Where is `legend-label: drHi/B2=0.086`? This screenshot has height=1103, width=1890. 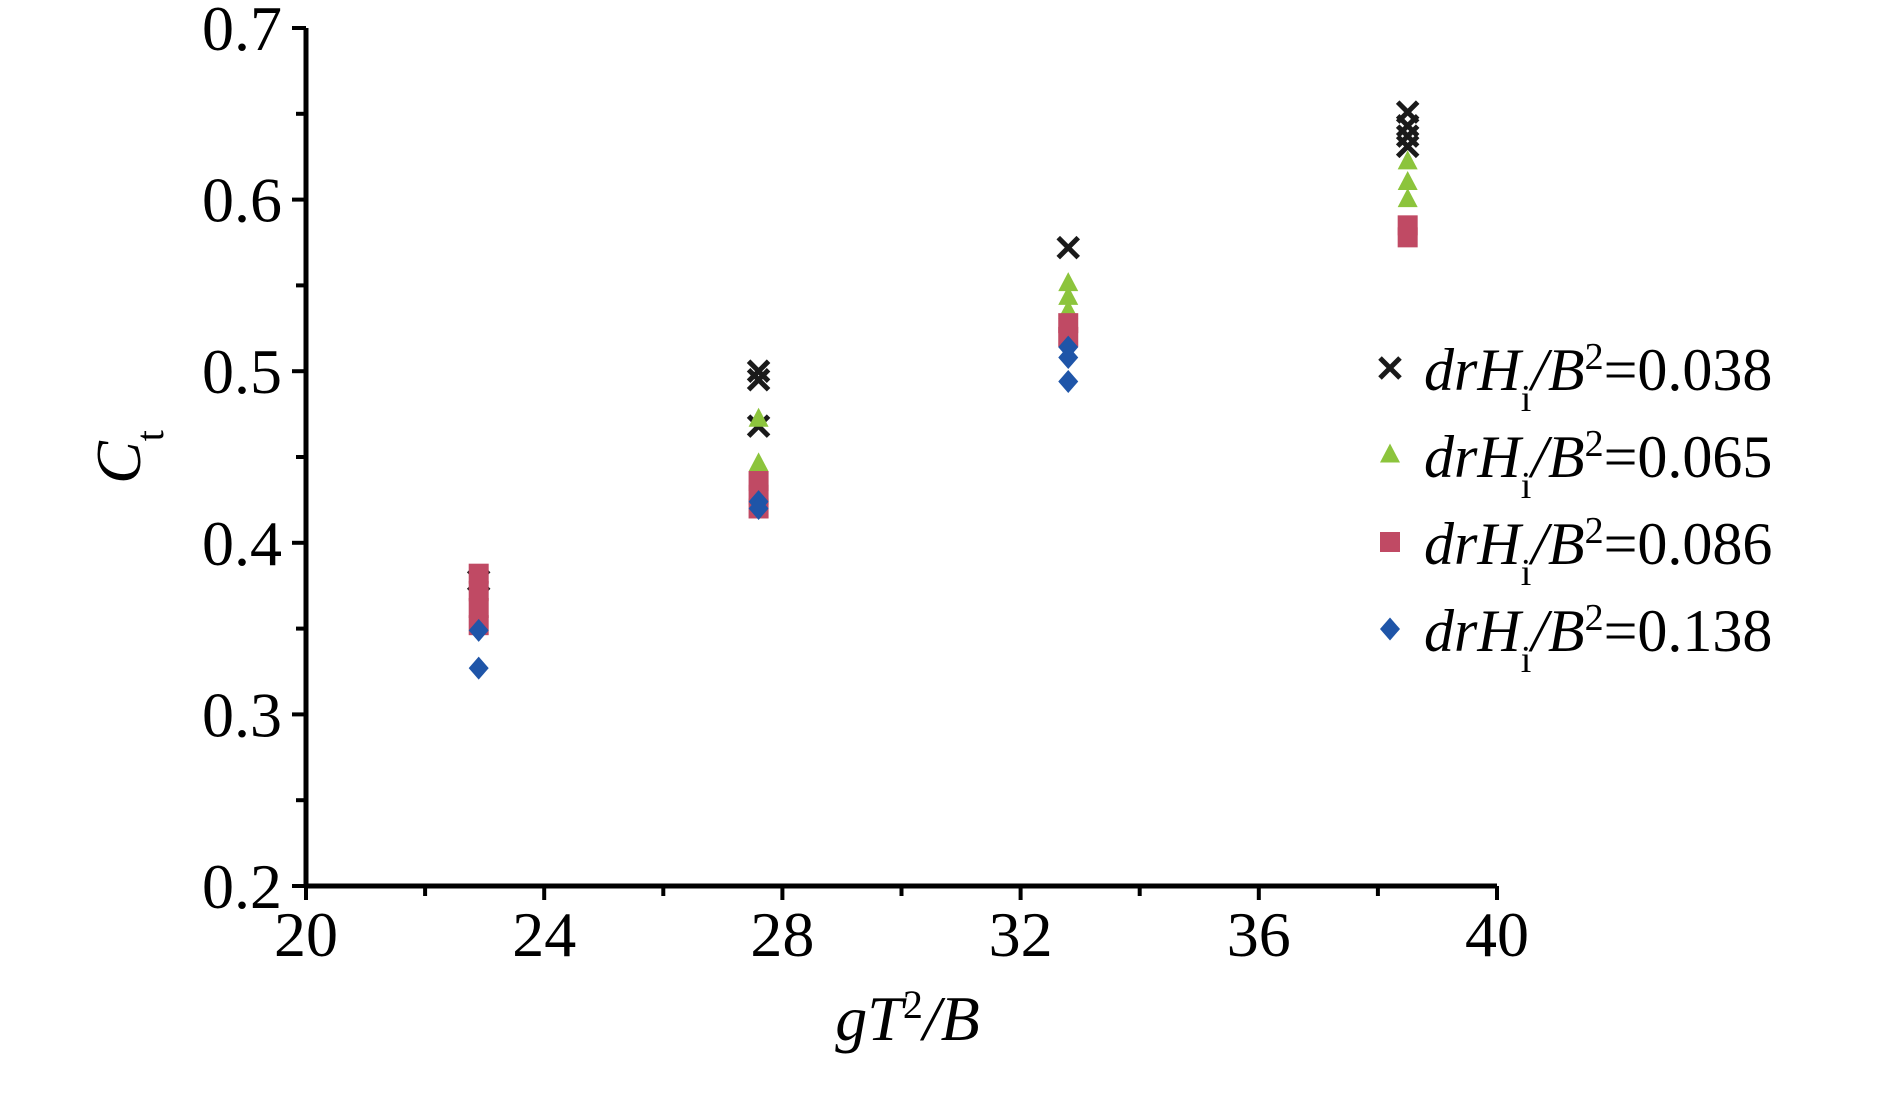 legend-label: drHi/B2=0.086 is located at coordinates (1598, 552).